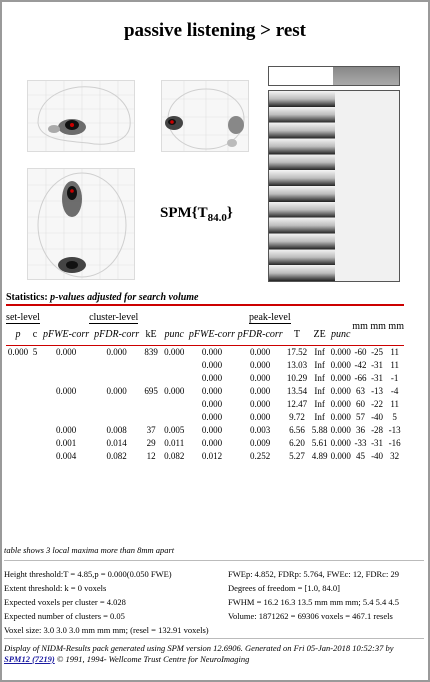  I want to click on glass-brain-coronal, so click(205, 116).